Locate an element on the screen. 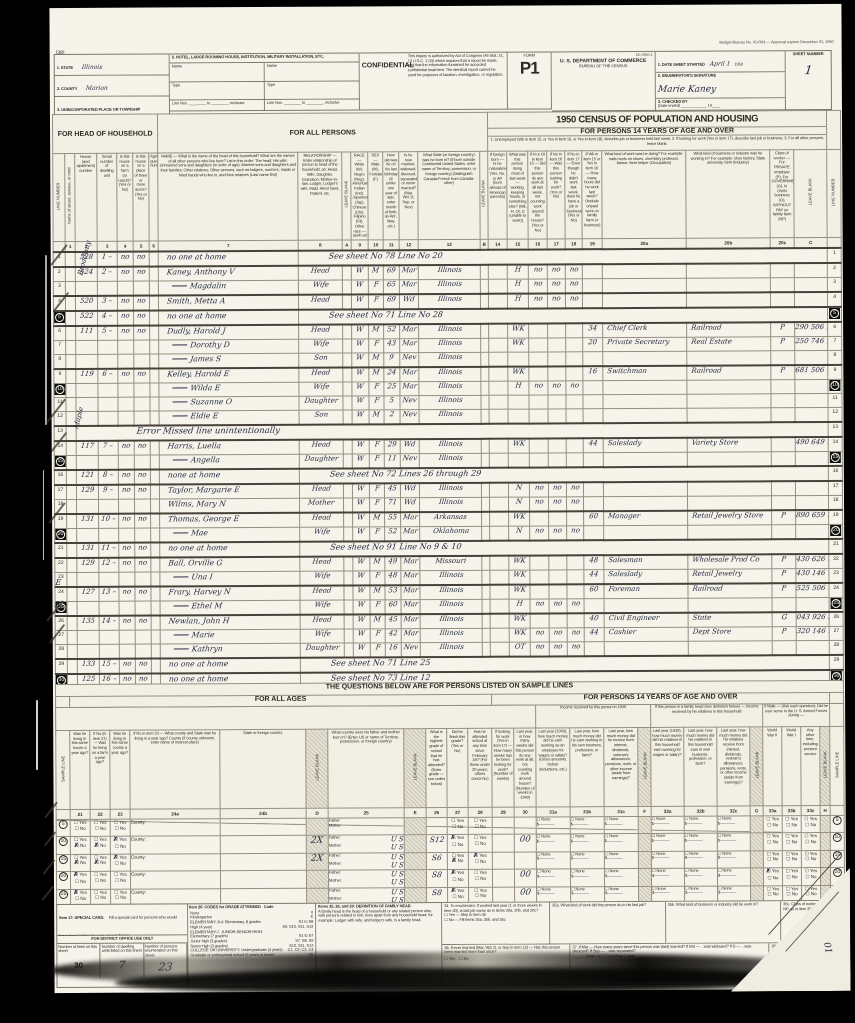 This screenshot has height=1023, width=855. handwritten-entry: Civil Engineer is located at coordinates (634, 618).